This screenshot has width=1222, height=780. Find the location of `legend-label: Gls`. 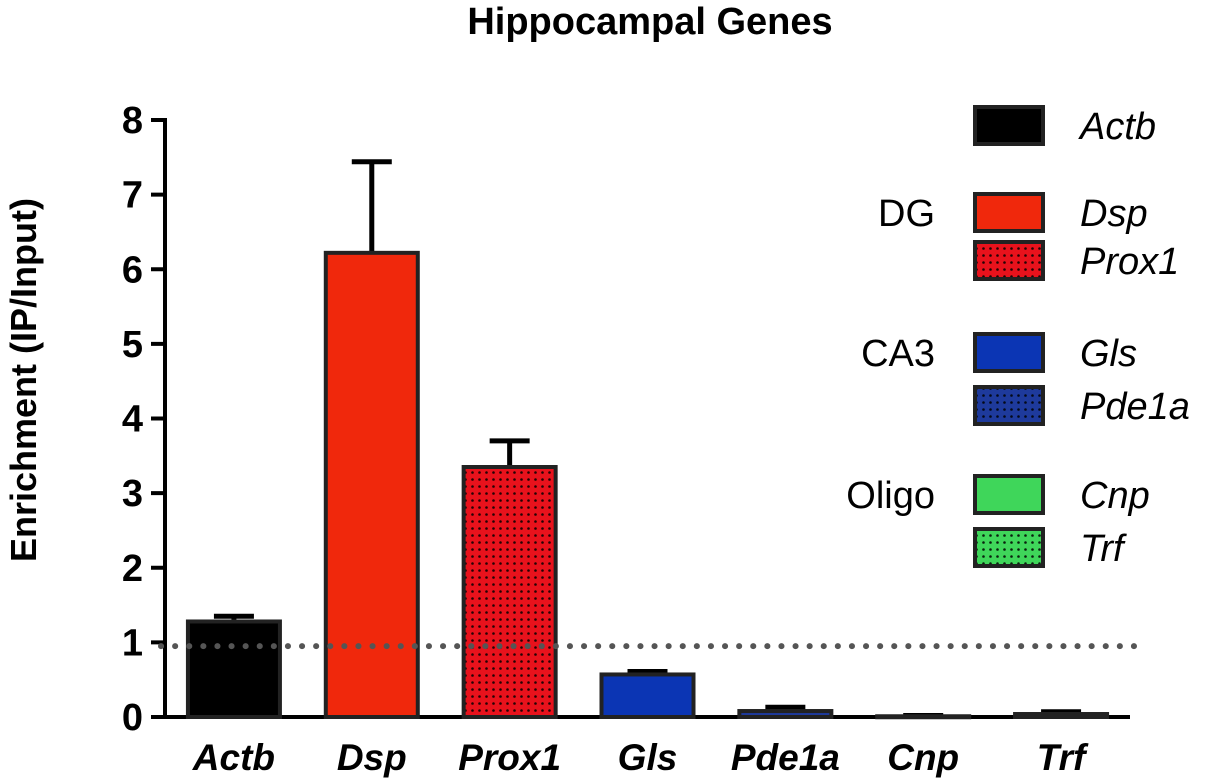

legend-label: Gls is located at coordinates (1108, 354).